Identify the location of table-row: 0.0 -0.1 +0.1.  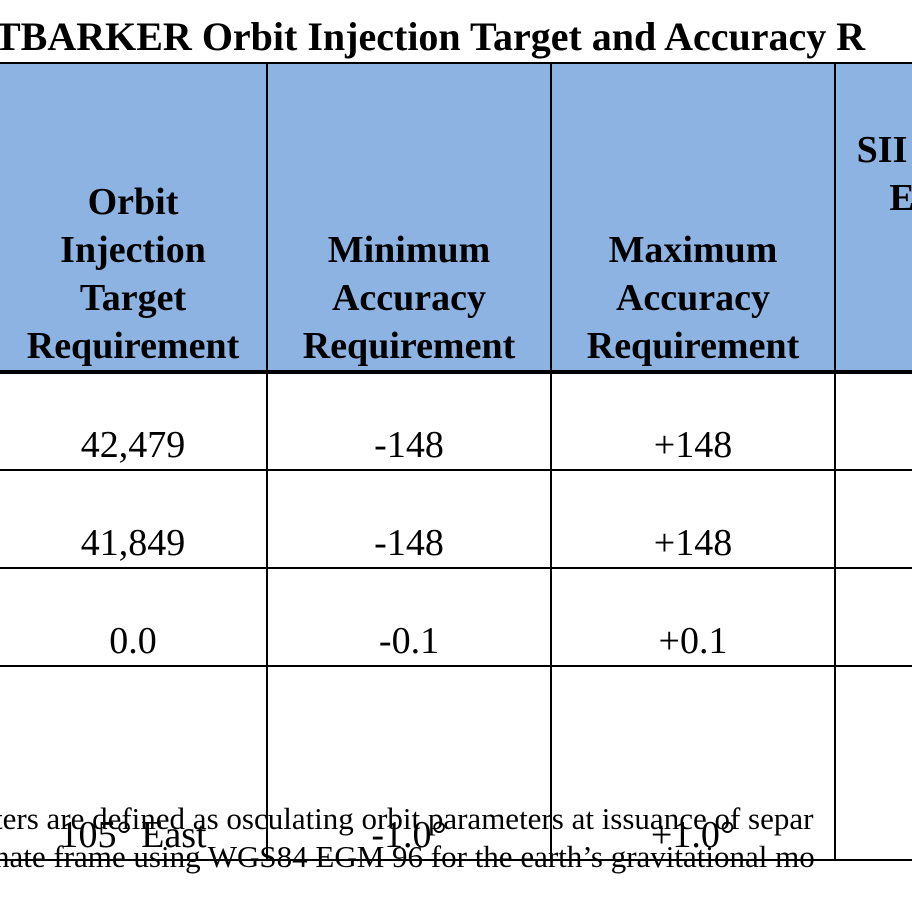
(456, 617).